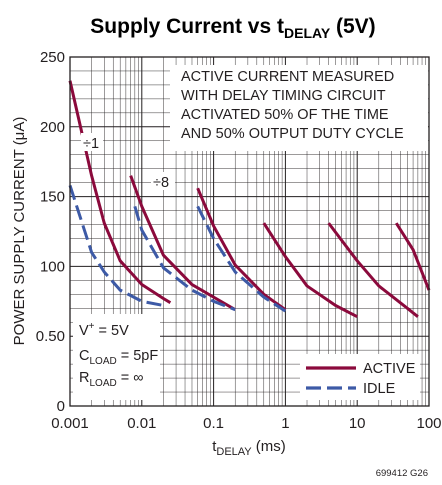 The image size is (442, 485). I want to click on chart-title: Supply Current vs tDELAY (5V), so click(232, 28).